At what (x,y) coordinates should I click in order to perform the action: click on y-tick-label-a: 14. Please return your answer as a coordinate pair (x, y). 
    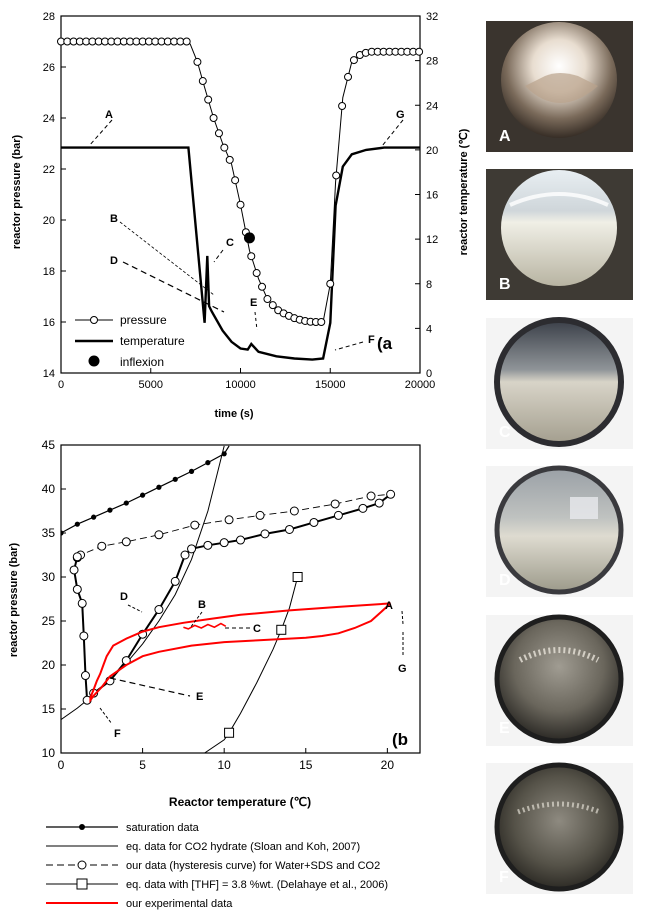
    Looking at the image, I should click on (49, 374).